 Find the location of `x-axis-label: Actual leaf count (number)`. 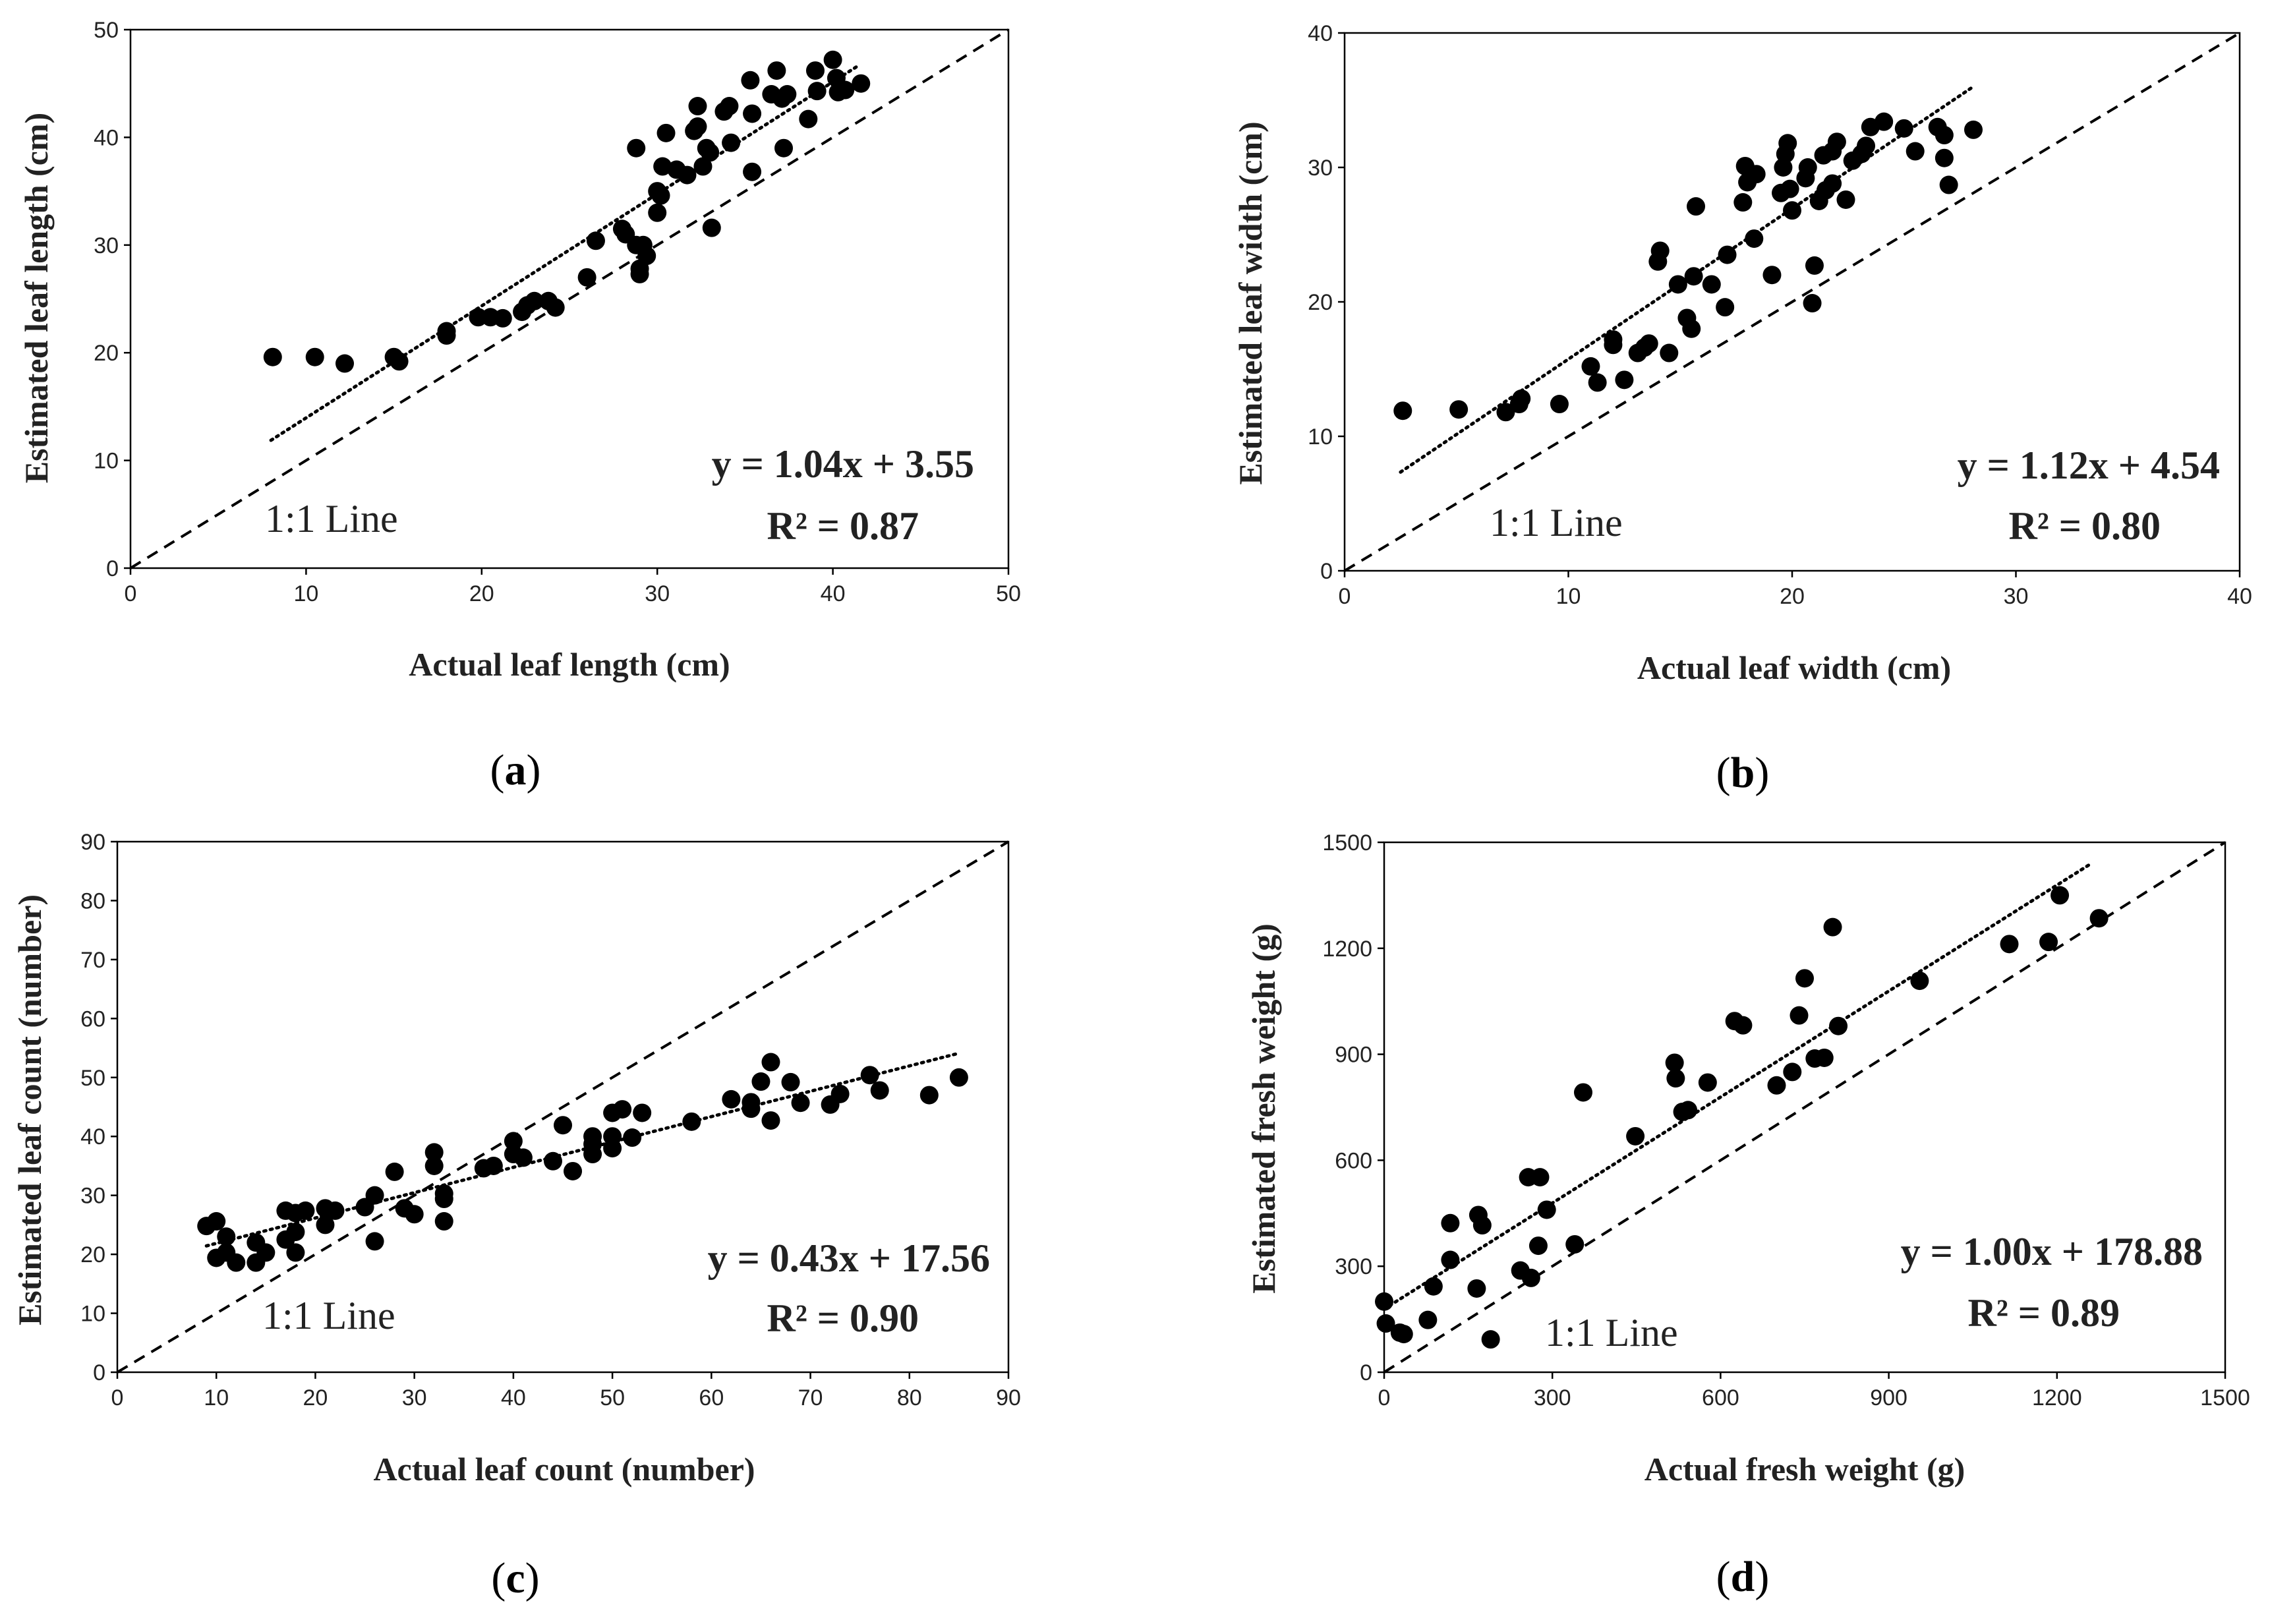

x-axis-label: Actual leaf count (number) is located at coordinates (564, 1469).